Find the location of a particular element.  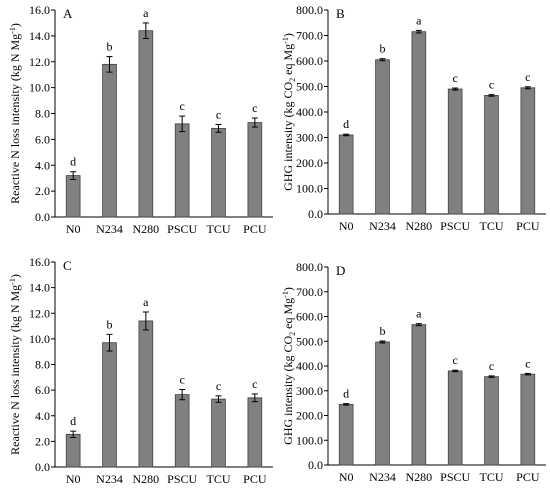

y-tick-label: 800.0 is located at coordinates (309, 267).